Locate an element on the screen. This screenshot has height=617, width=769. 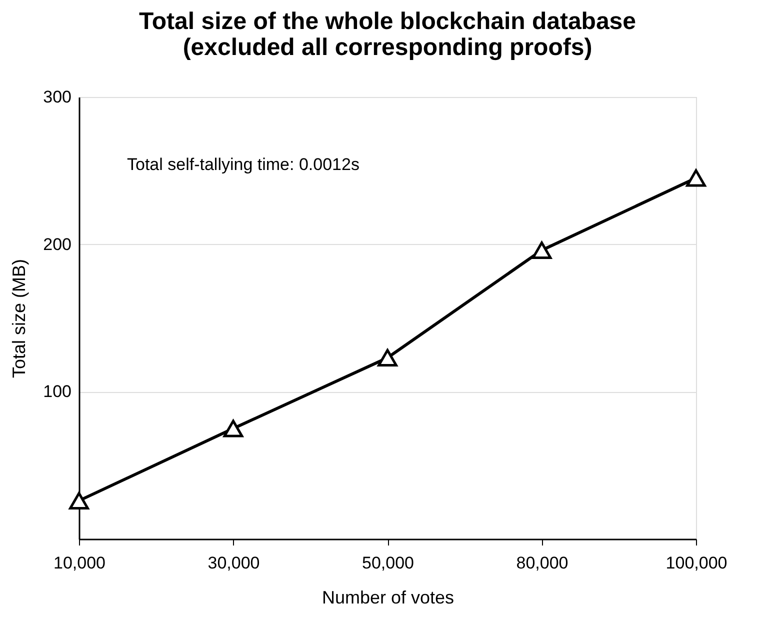
text: (excluded all corresponding proofs) is located at coordinates (387, 47).